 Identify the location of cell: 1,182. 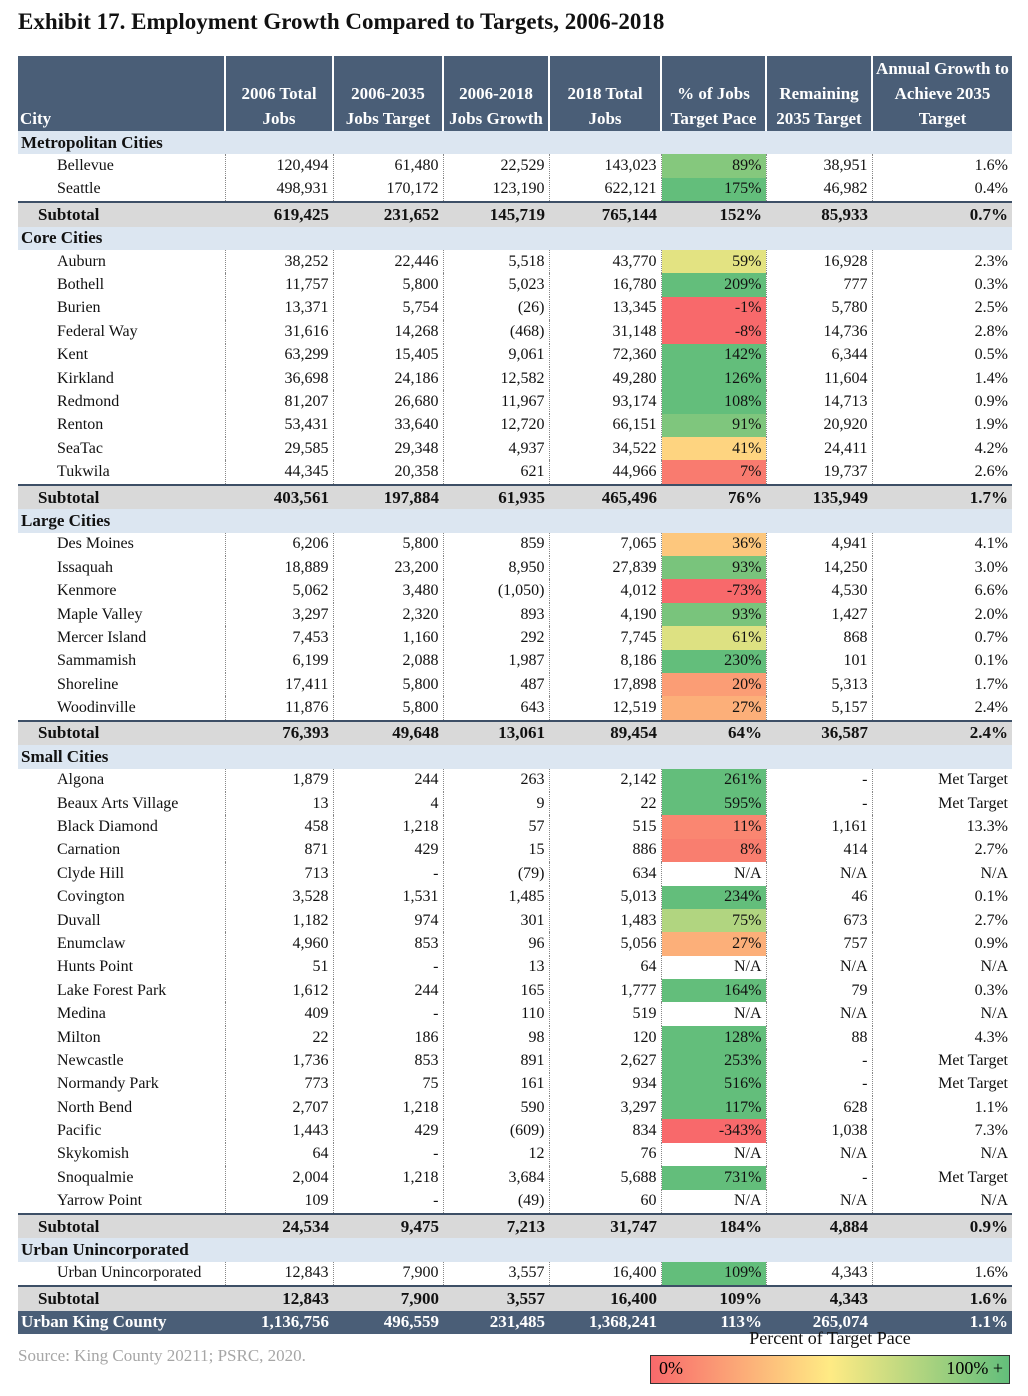
(278, 920).